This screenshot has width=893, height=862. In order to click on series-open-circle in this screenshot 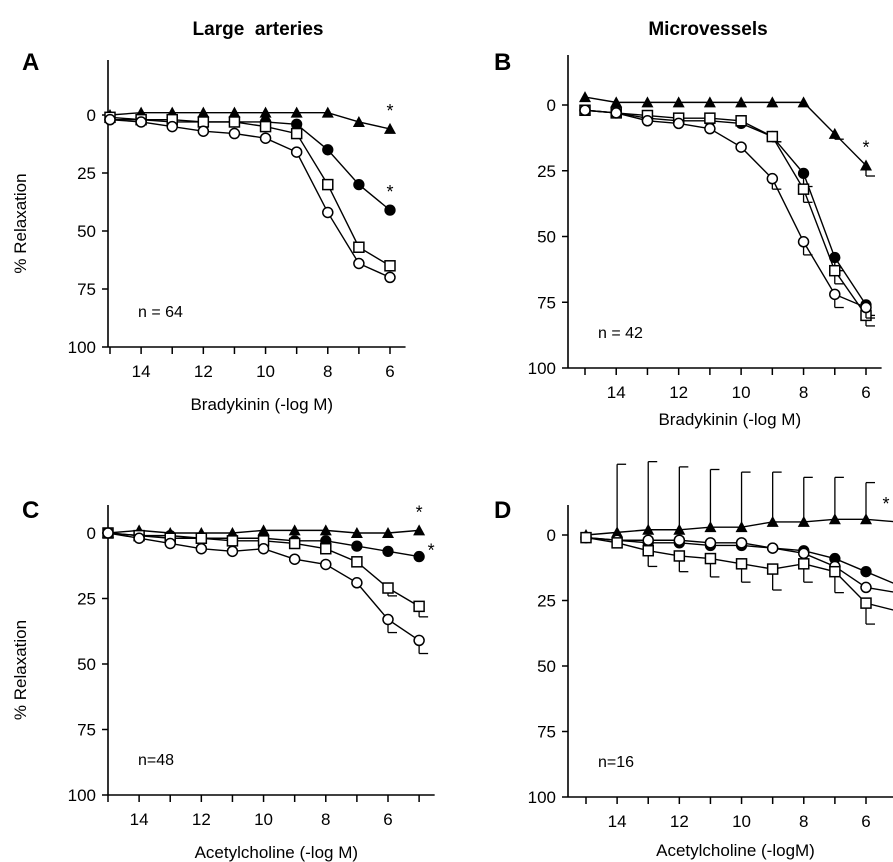, I will do `click(250, 198)`.